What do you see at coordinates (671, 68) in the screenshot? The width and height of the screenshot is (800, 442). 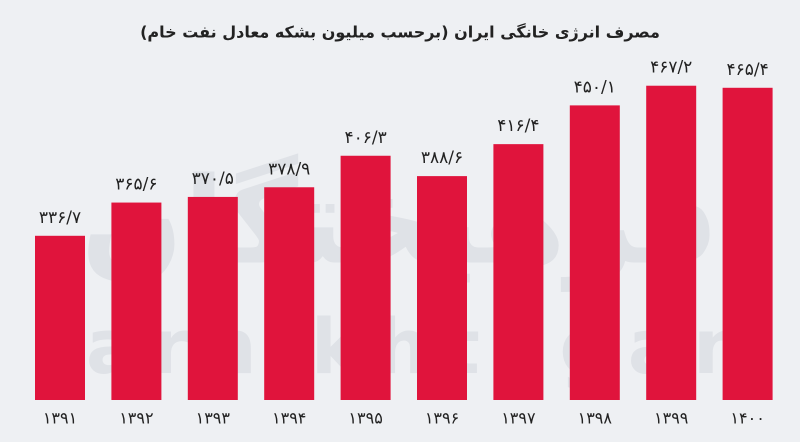 I see `value-label: ۴۶۷/۲` at bounding box center [671, 68].